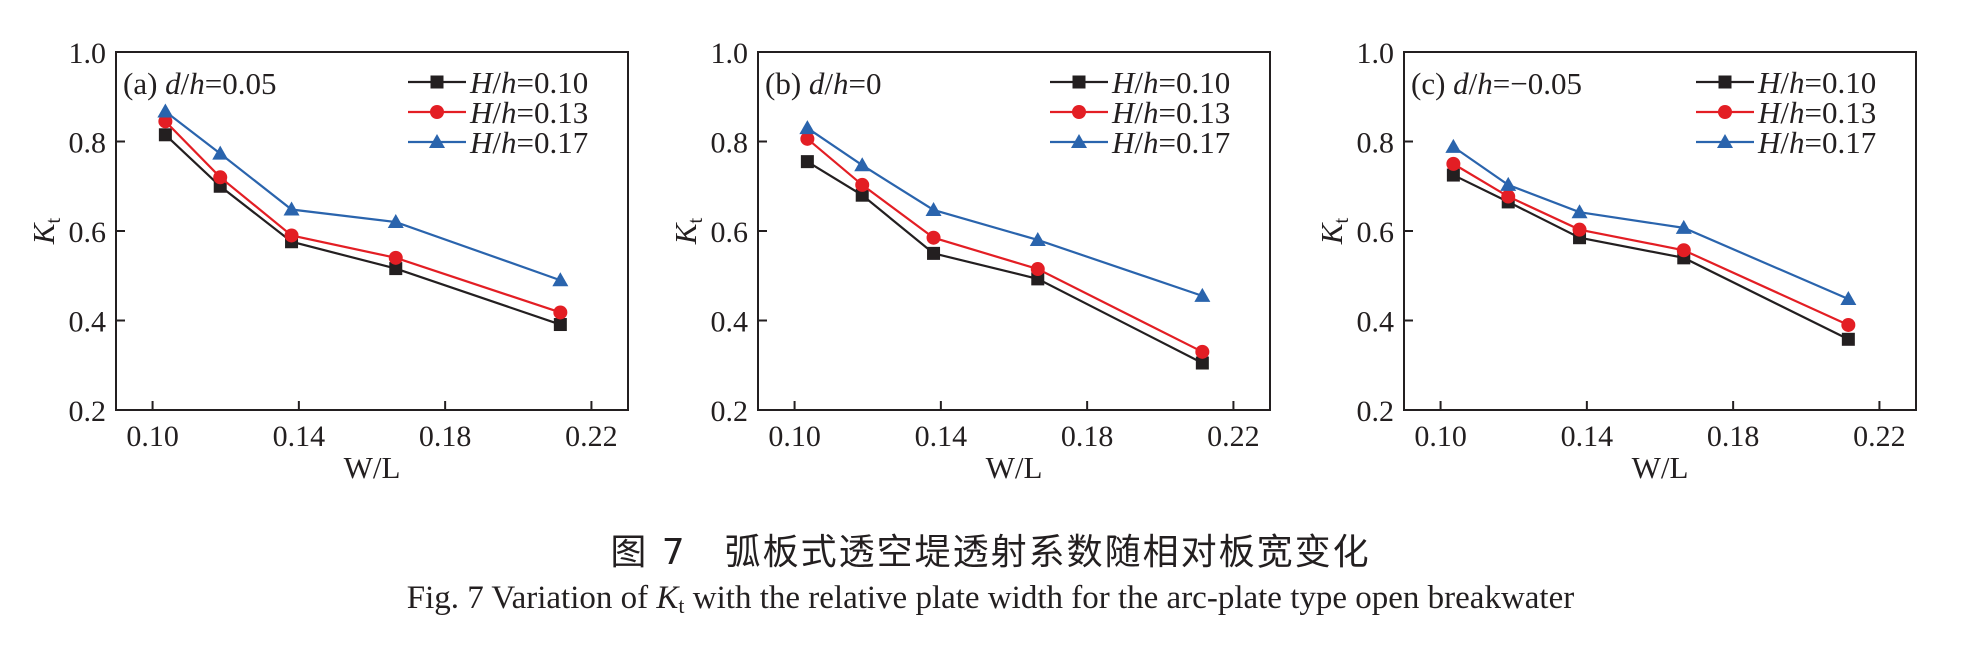  What do you see at coordinates (1087, 436) in the screenshot?
I see `x-tick-label: 0.18` at bounding box center [1087, 436].